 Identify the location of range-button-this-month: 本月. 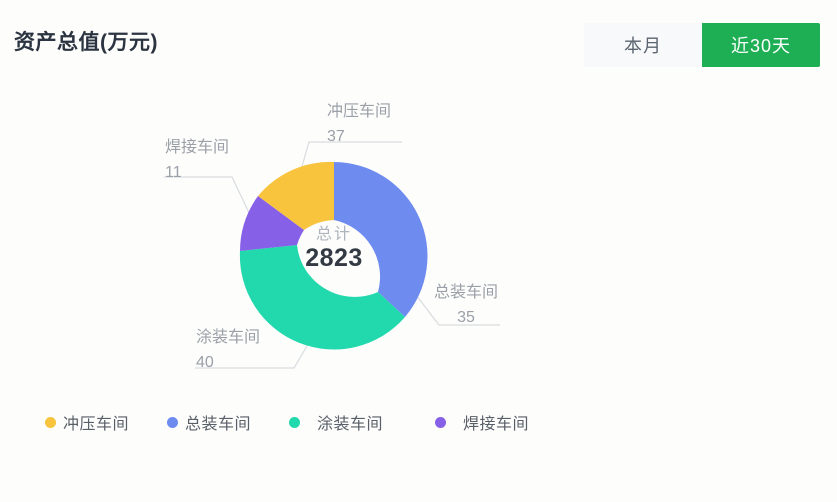
(643, 45).